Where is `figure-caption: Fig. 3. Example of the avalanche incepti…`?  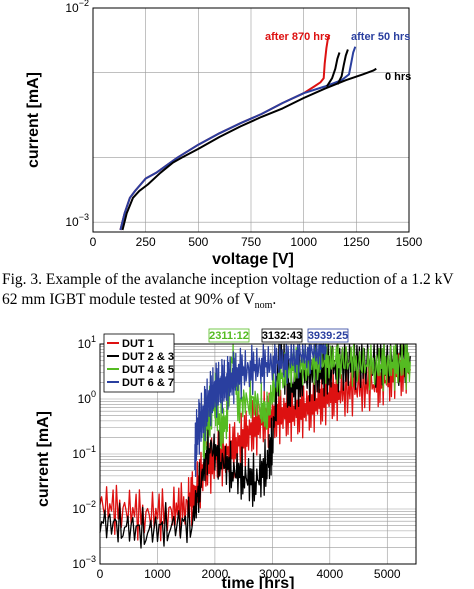
figure-caption: Fig. 3. Example of the avalanche incepti… is located at coordinates (237, 293).